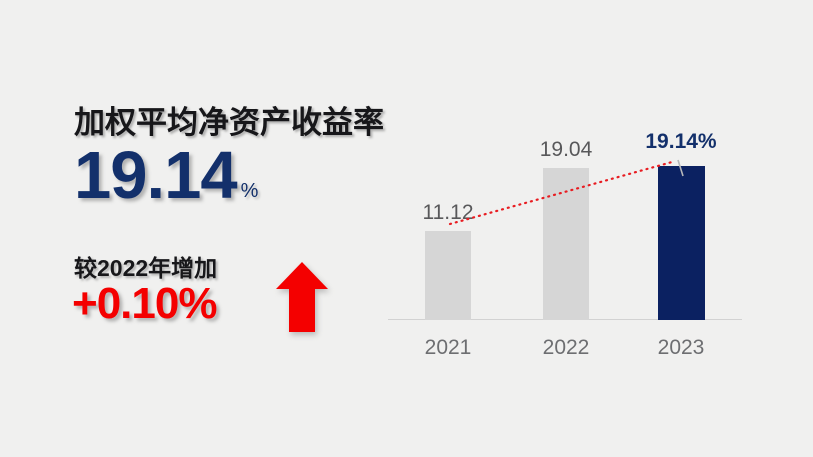 This screenshot has height=457, width=813. What do you see at coordinates (681, 347) in the screenshot?
I see `chart-category-label: 2023` at bounding box center [681, 347].